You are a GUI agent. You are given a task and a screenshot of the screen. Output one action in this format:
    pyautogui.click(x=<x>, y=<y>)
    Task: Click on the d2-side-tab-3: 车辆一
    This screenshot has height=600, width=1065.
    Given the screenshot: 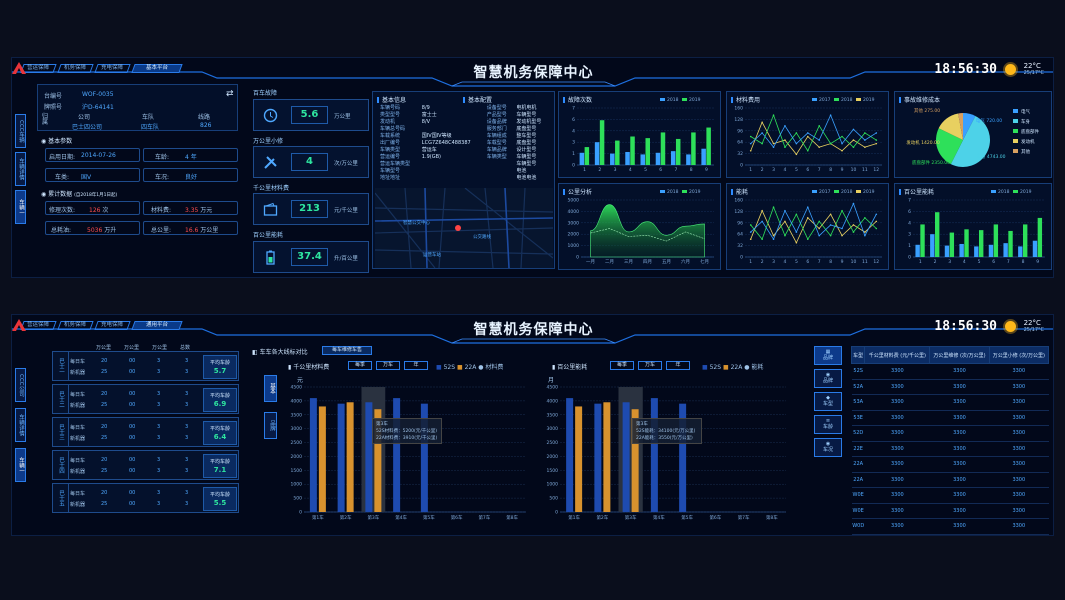 What is the action you would take?
    pyautogui.click(x=20, y=465)
    